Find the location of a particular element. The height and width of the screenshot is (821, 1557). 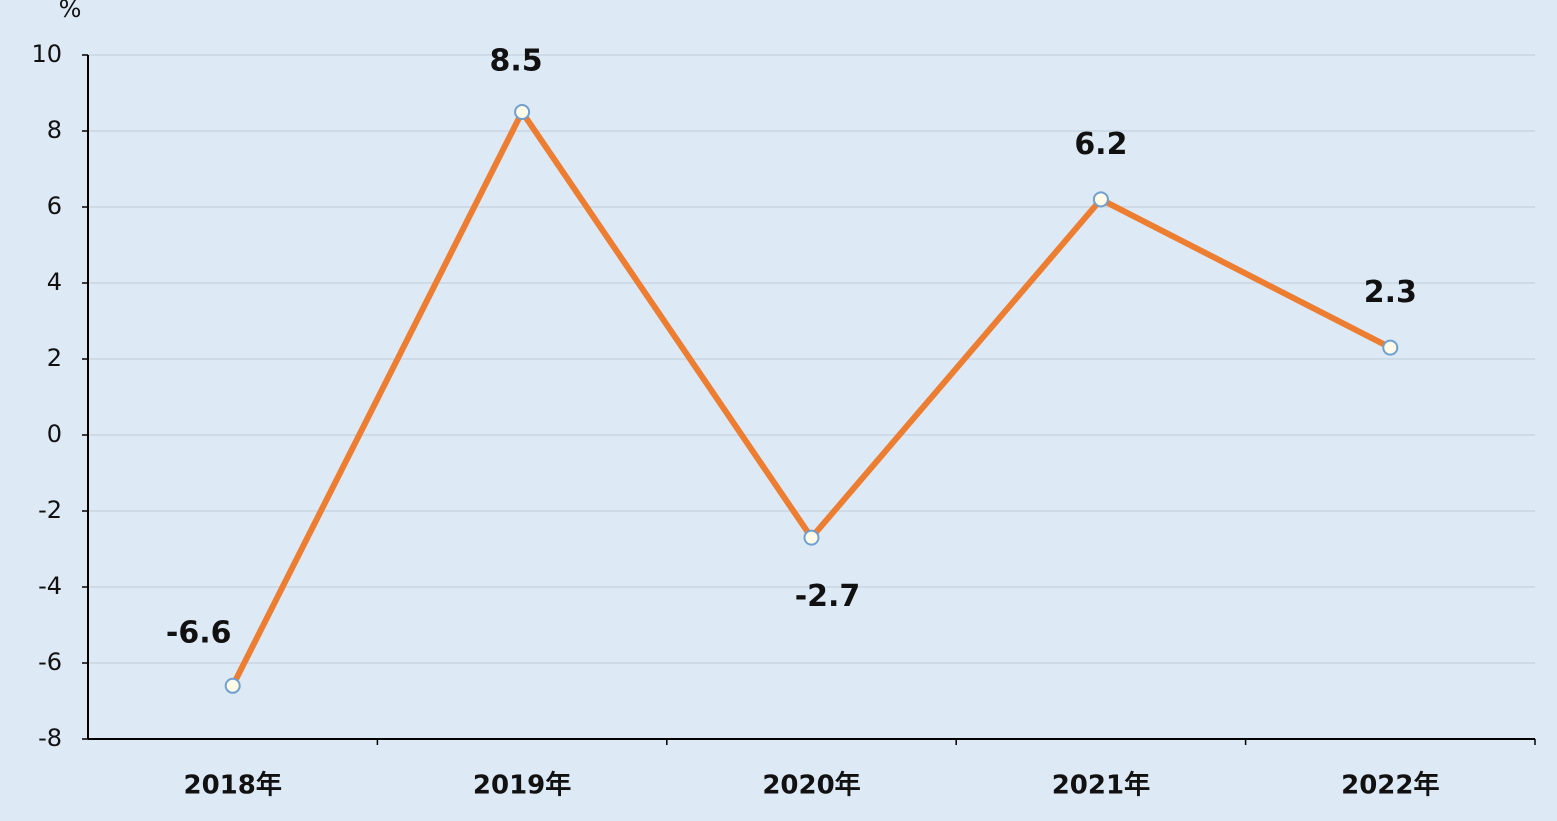

data-label: -2.7 is located at coordinates (828, 596).